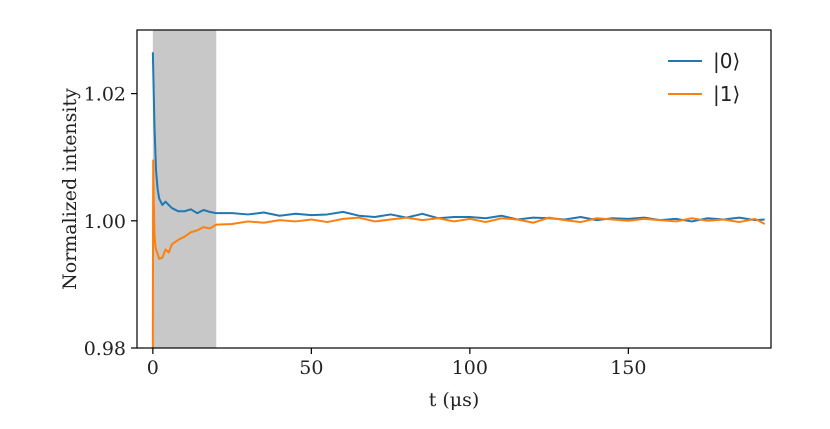 The height and width of the screenshot is (429, 830). I want to click on y-tick-label: 1.02, so click(105, 95).